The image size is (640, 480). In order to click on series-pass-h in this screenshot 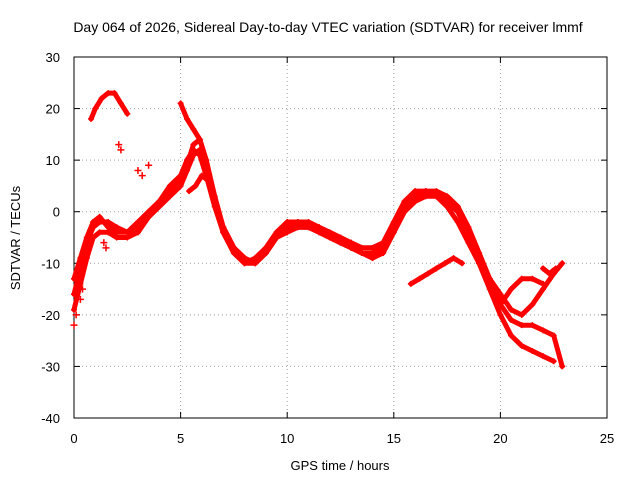, I will do `click(549, 271)`.